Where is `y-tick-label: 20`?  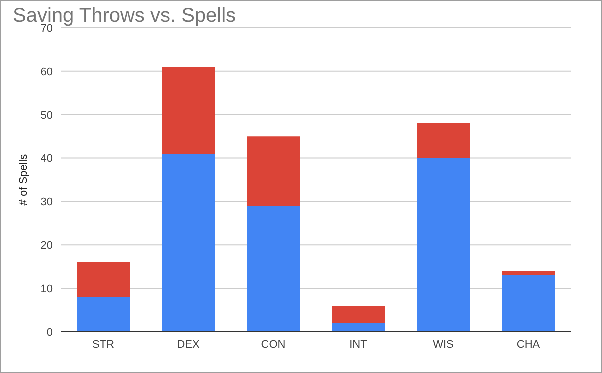 y-tick-label: 20 is located at coordinates (46, 246).